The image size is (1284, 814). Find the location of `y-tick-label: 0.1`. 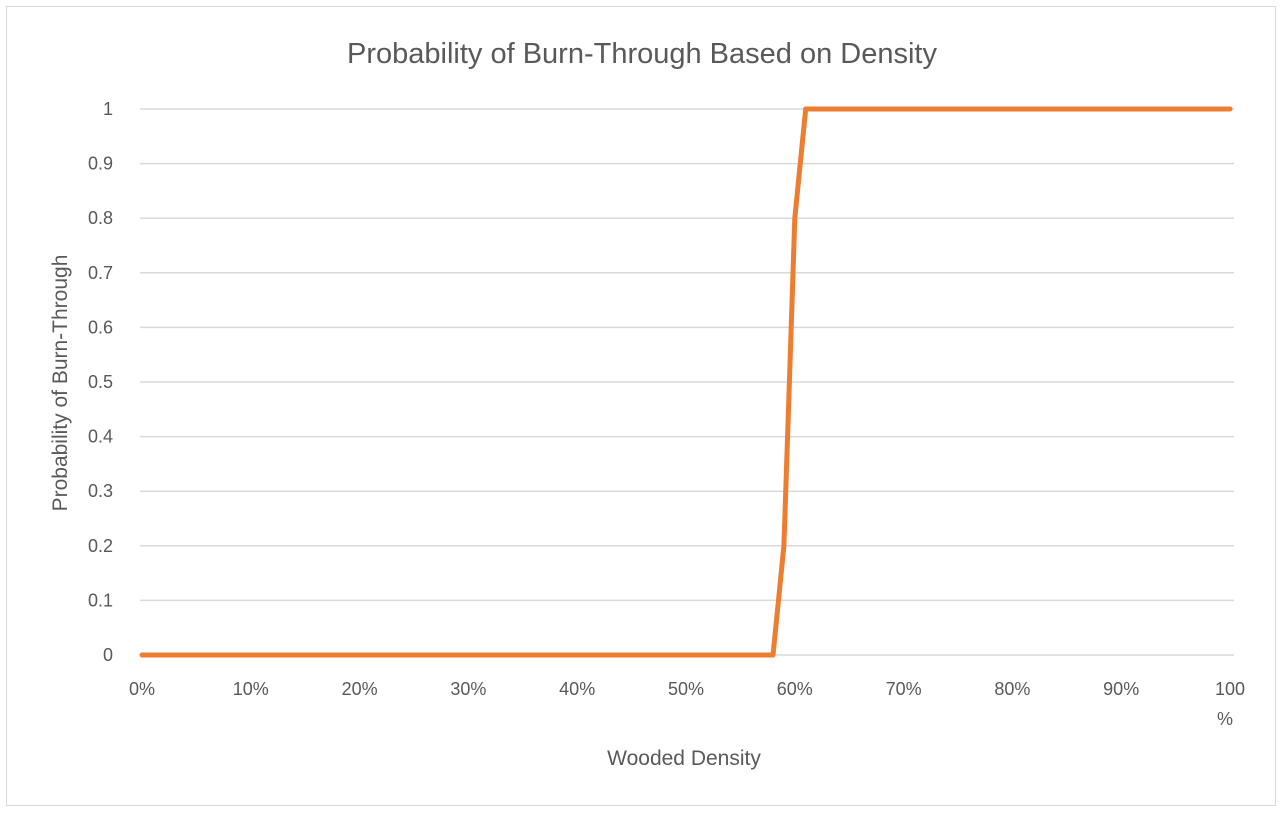

y-tick-label: 0.1 is located at coordinates (100, 600).